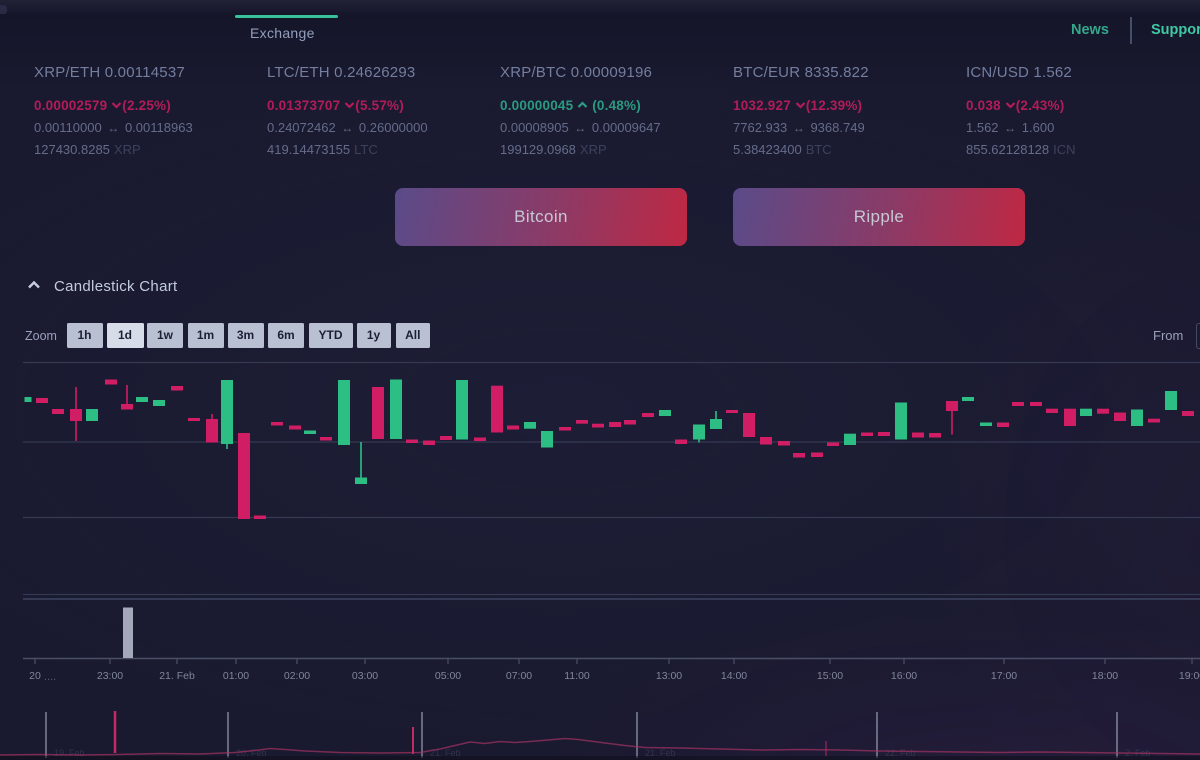 The image size is (1200, 760). I want to click on svg-text: 23:00, so click(110, 676).